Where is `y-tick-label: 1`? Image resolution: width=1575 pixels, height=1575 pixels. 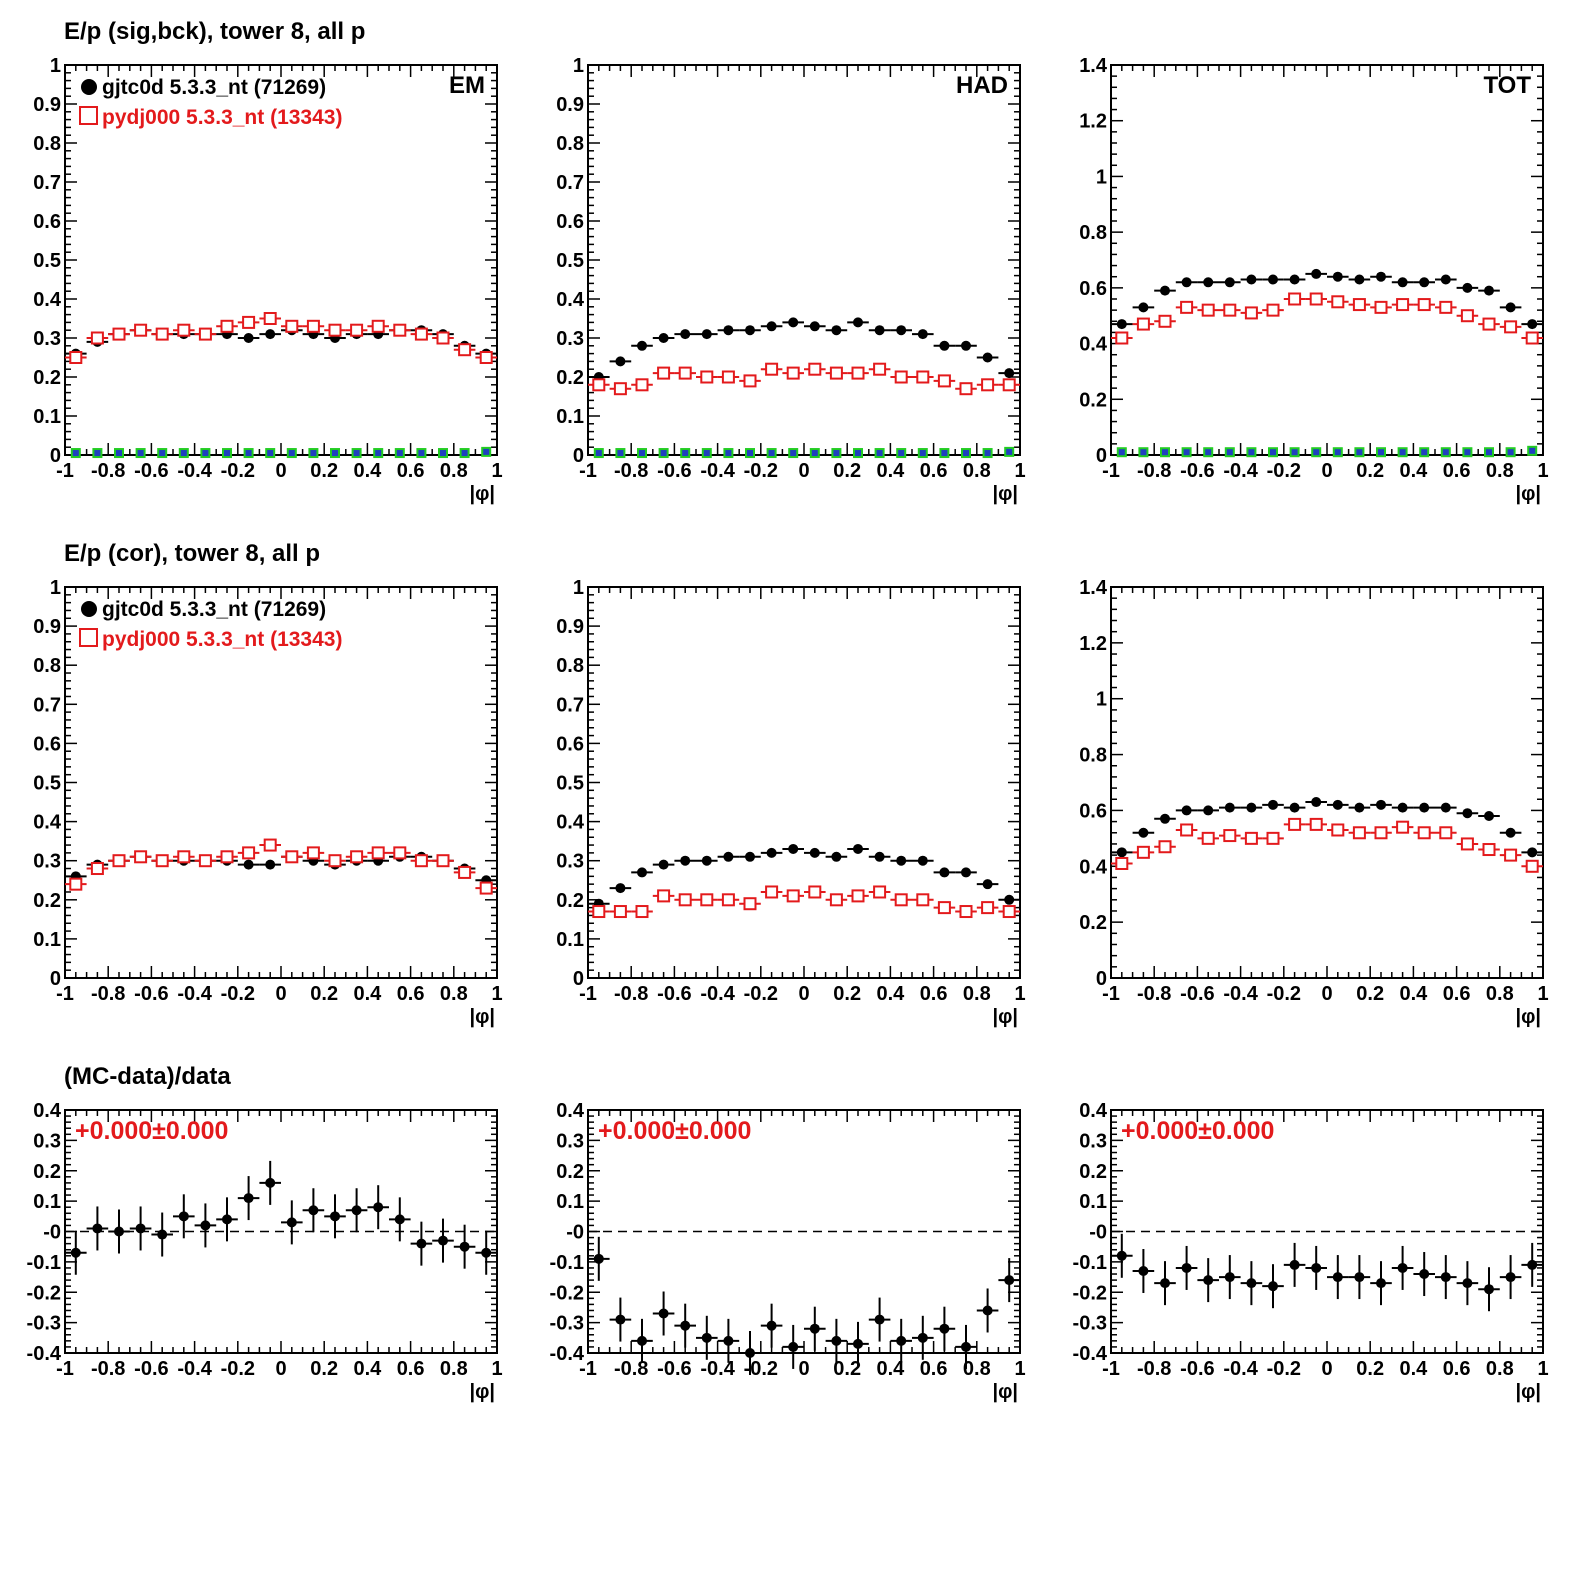
y-tick-label: 1 is located at coordinates (55, 588).